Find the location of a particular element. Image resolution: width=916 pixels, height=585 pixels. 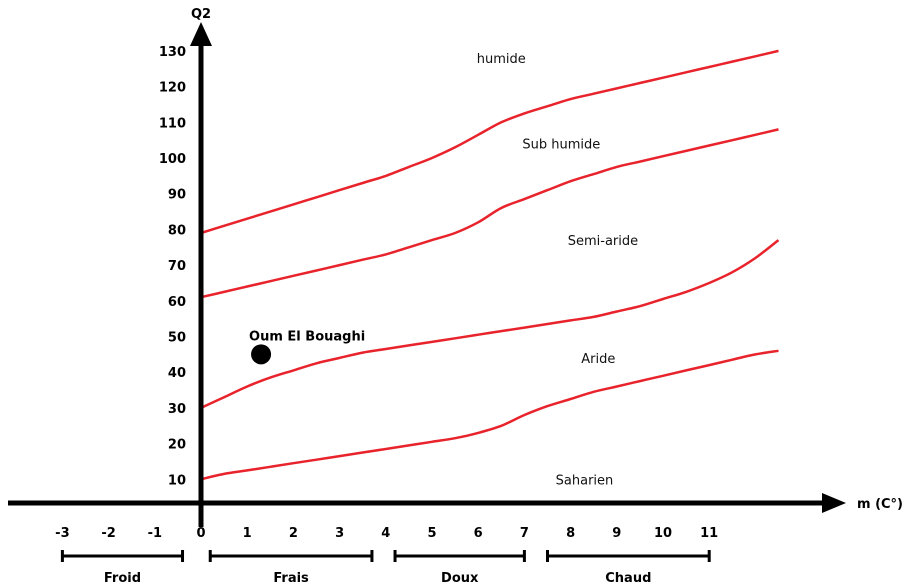

station-label: Oum El Bouaghi is located at coordinates (307, 336).